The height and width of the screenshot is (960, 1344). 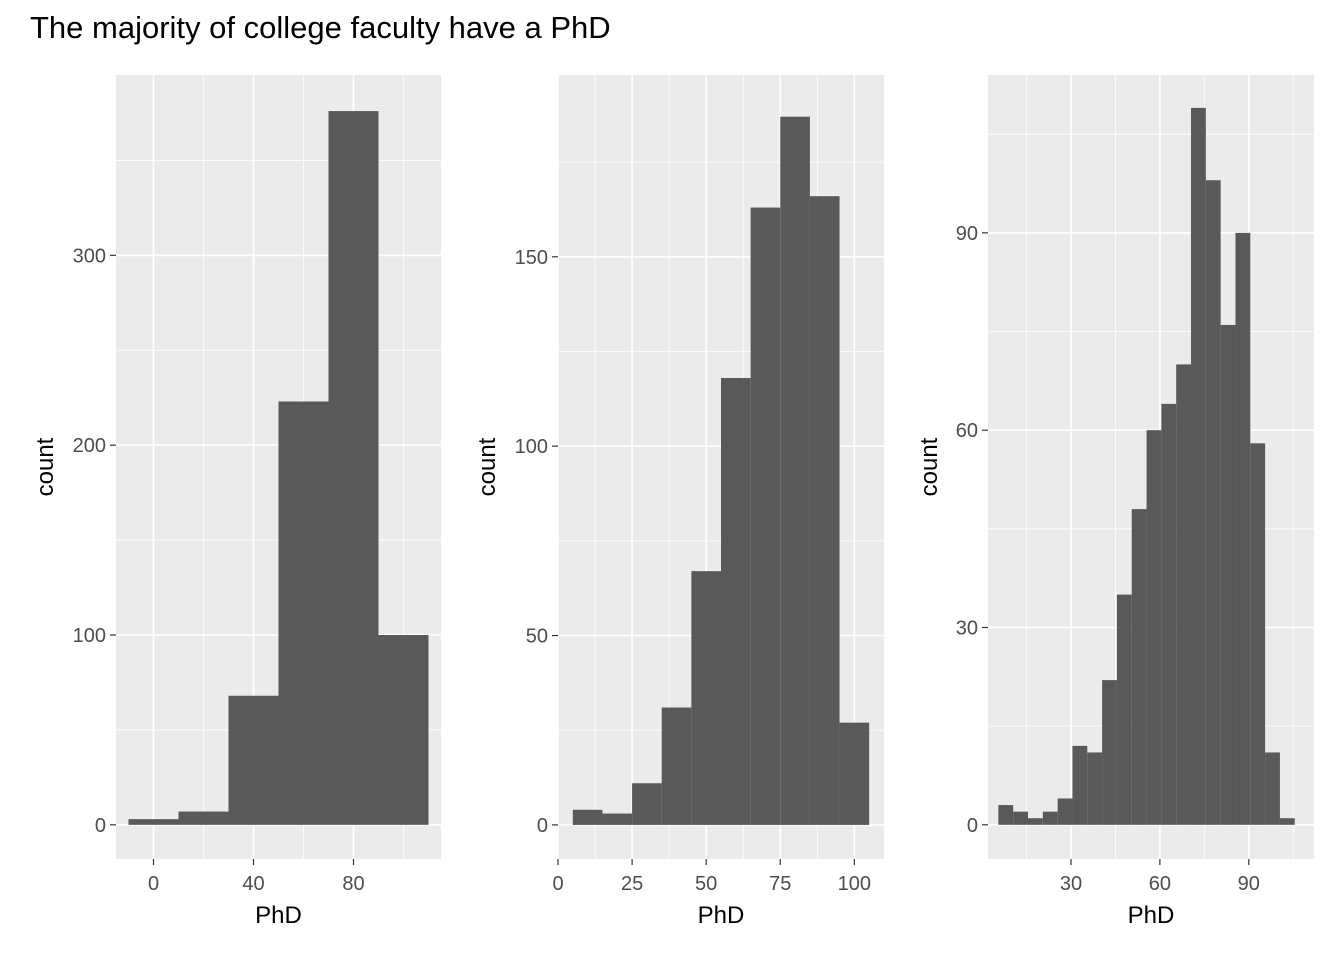 What do you see at coordinates (967, 234) in the screenshot?
I see `y-tick-label: 90` at bounding box center [967, 234].